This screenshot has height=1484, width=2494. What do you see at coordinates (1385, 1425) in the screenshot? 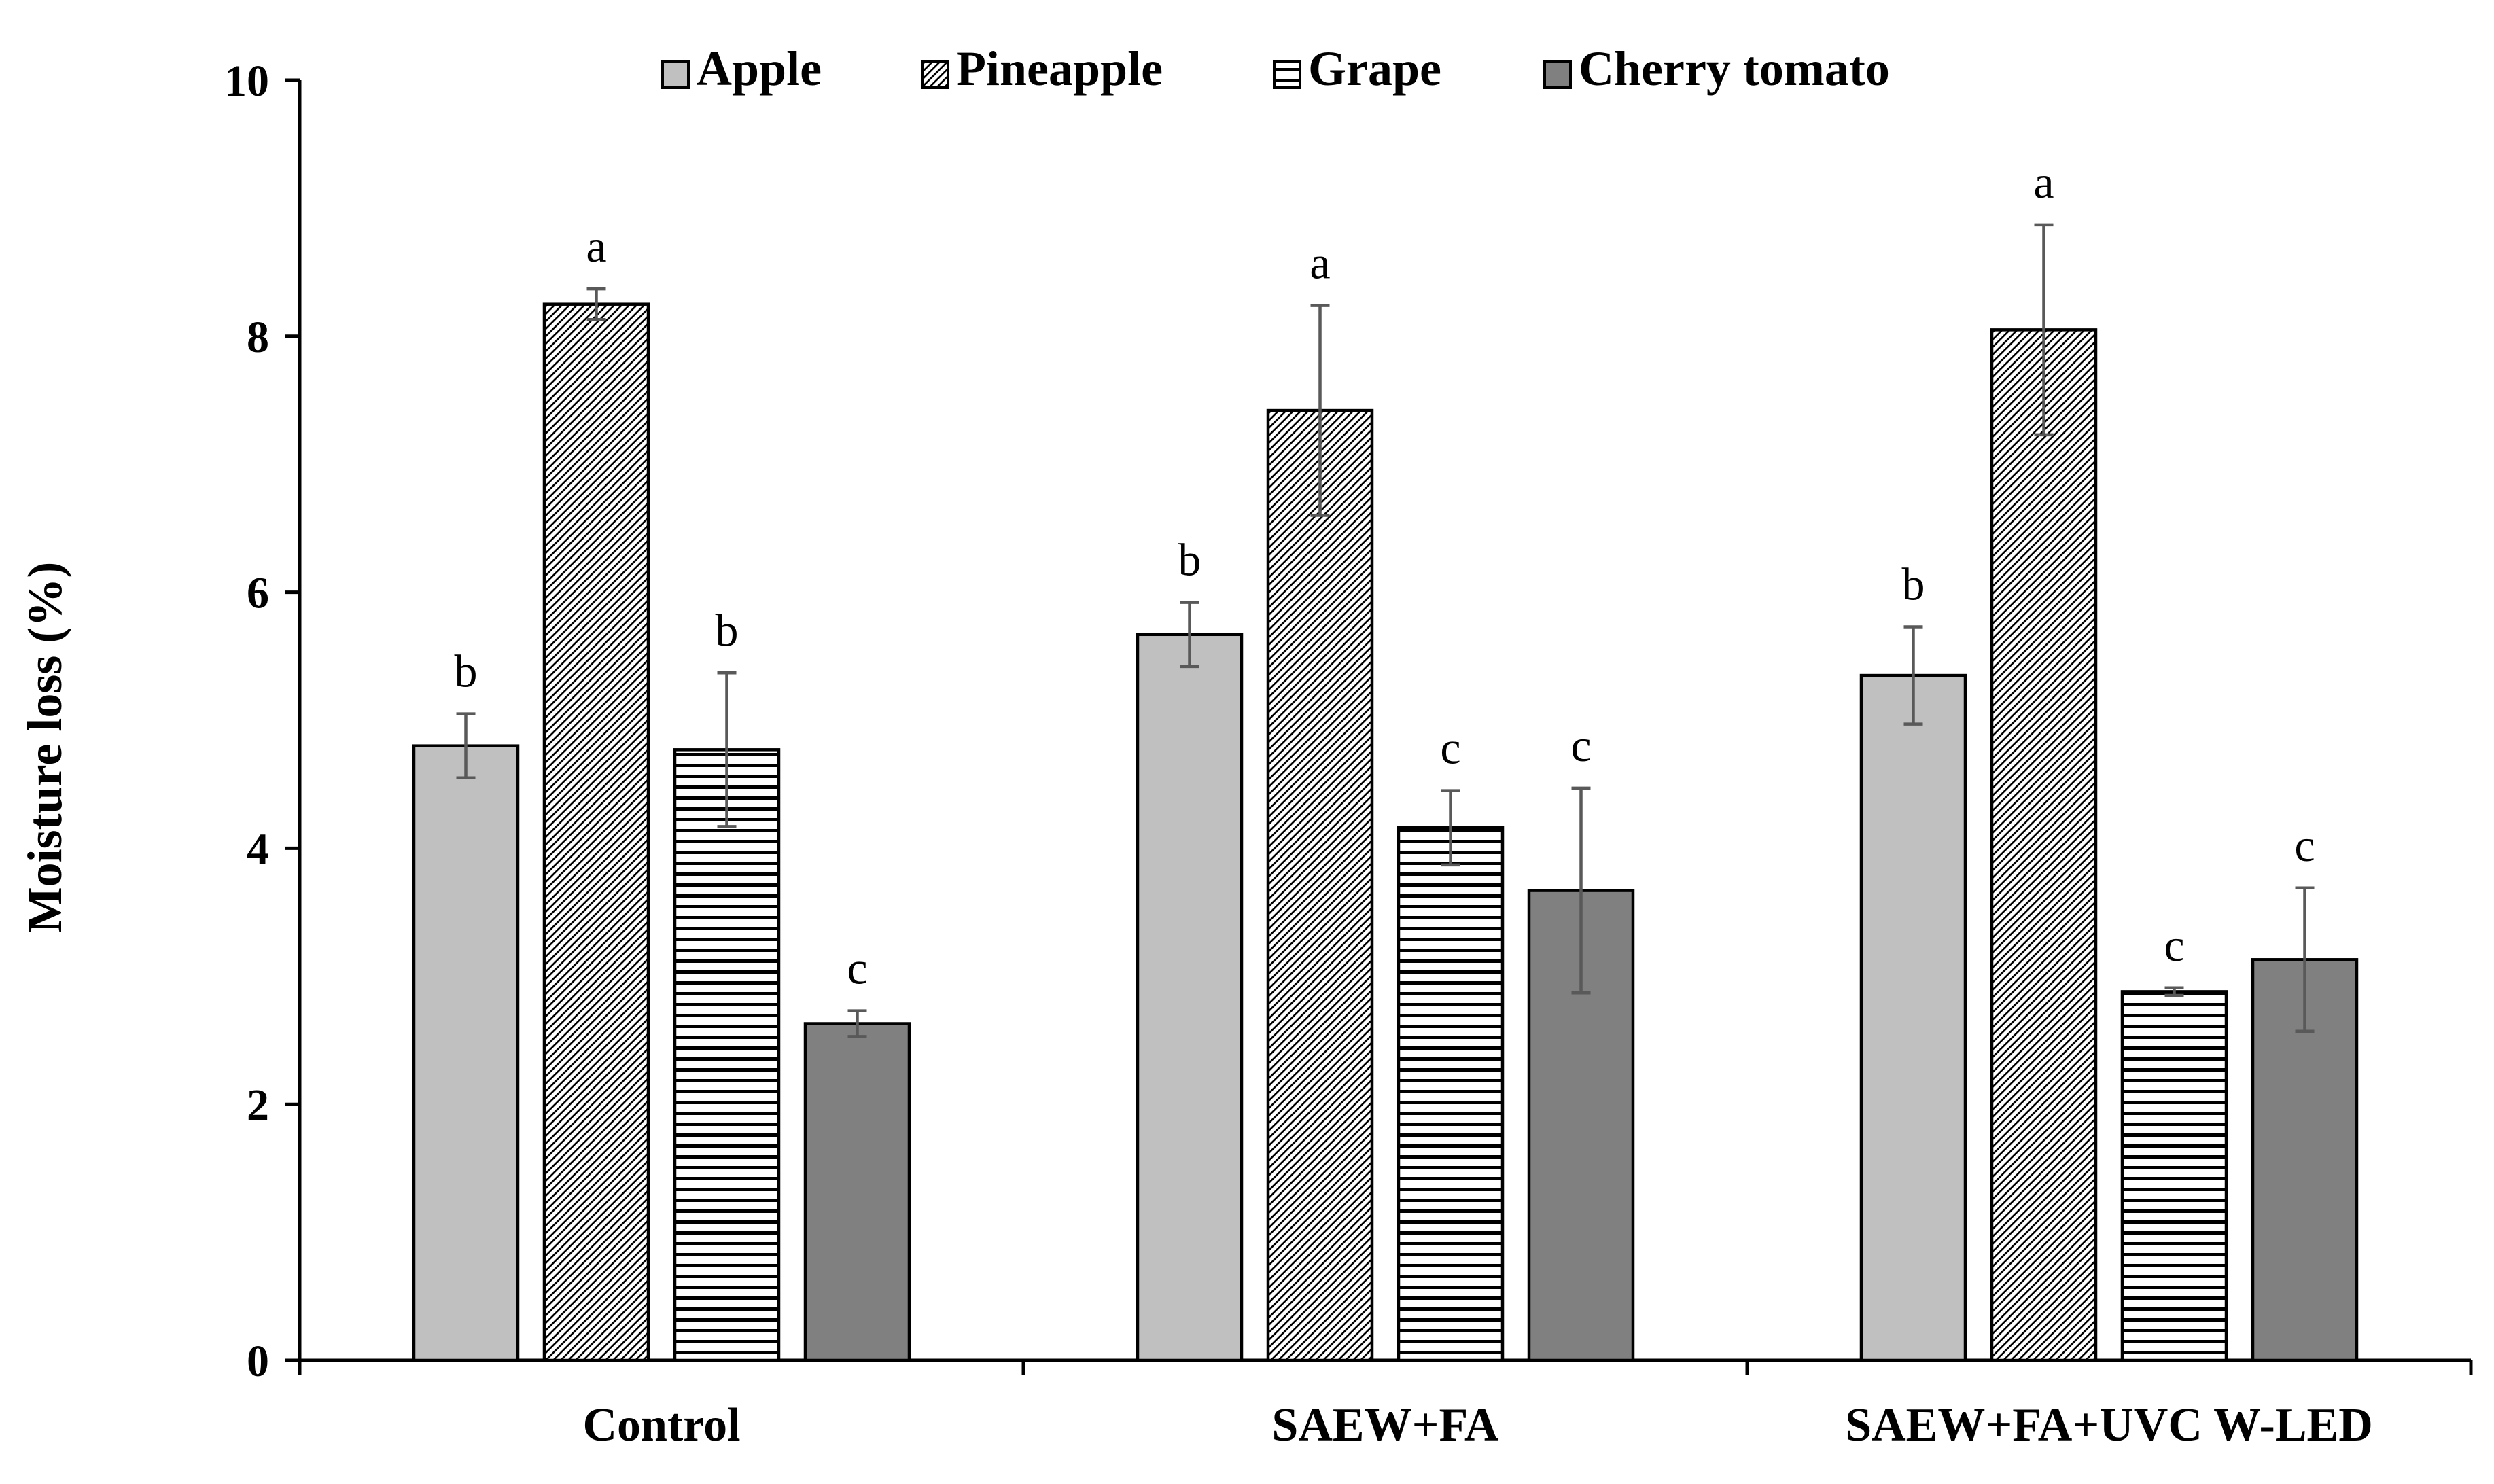
I see `x-category-label: SAEW+FA` at bounding box center [1385, 1425].